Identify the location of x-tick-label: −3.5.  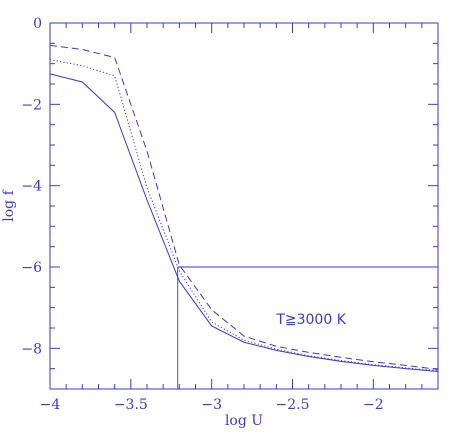
(131, 405).